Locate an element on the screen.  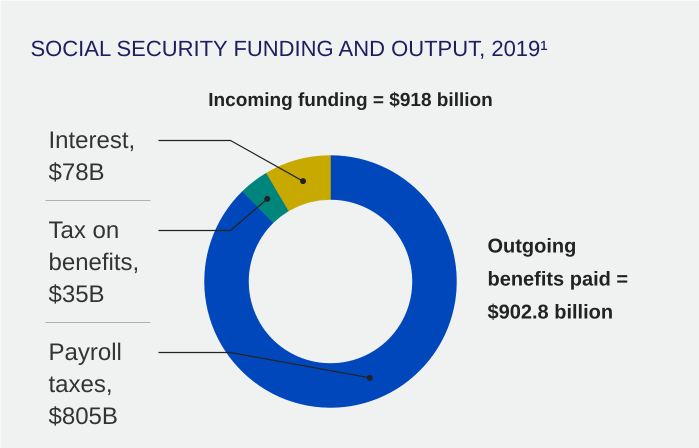
text: Outgoing benefits paid = $902.8 billion is located at coordinates (558, 280).